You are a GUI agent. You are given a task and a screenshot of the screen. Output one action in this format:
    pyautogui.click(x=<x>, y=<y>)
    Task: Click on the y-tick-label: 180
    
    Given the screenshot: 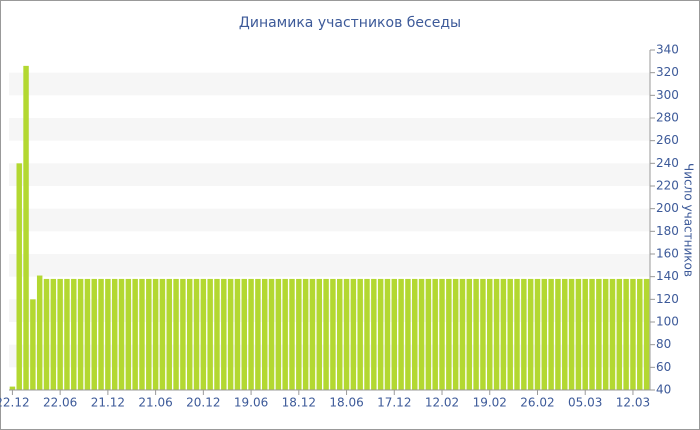 What is the action you would take?
    pyautogui.click(x=667, y=231)
    